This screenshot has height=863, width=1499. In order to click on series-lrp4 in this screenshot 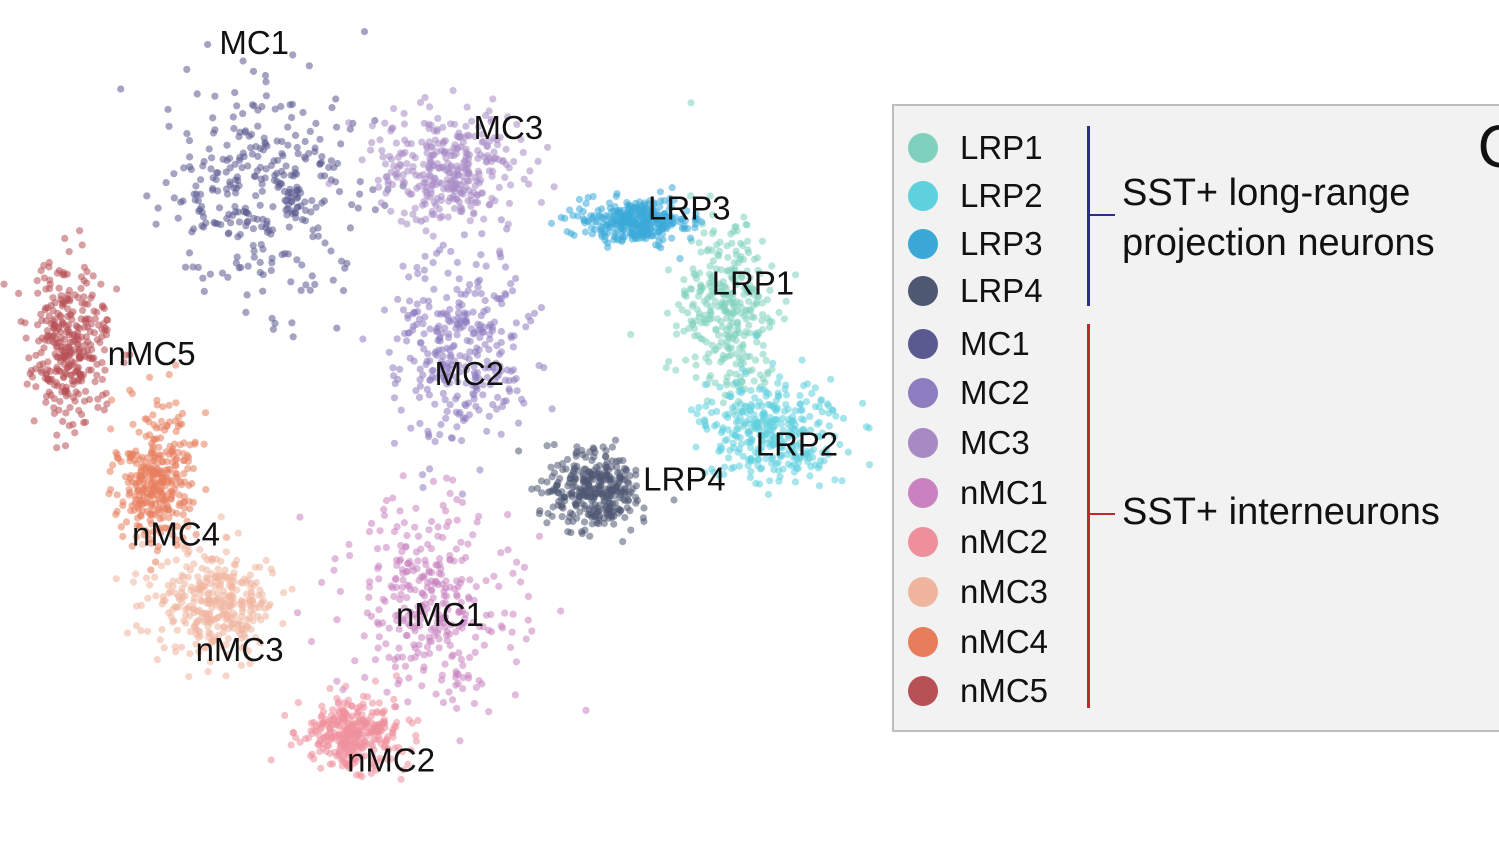, I will do `click(596, 491)`.